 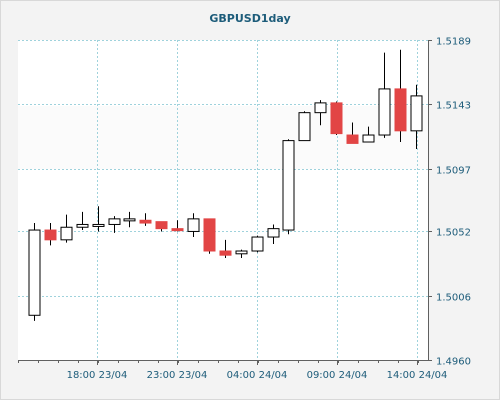 What do you see at coordinates (453, 171) in the screenshot?
I see `y-tick-label: 1.5097` at bounding box center [453, 171].